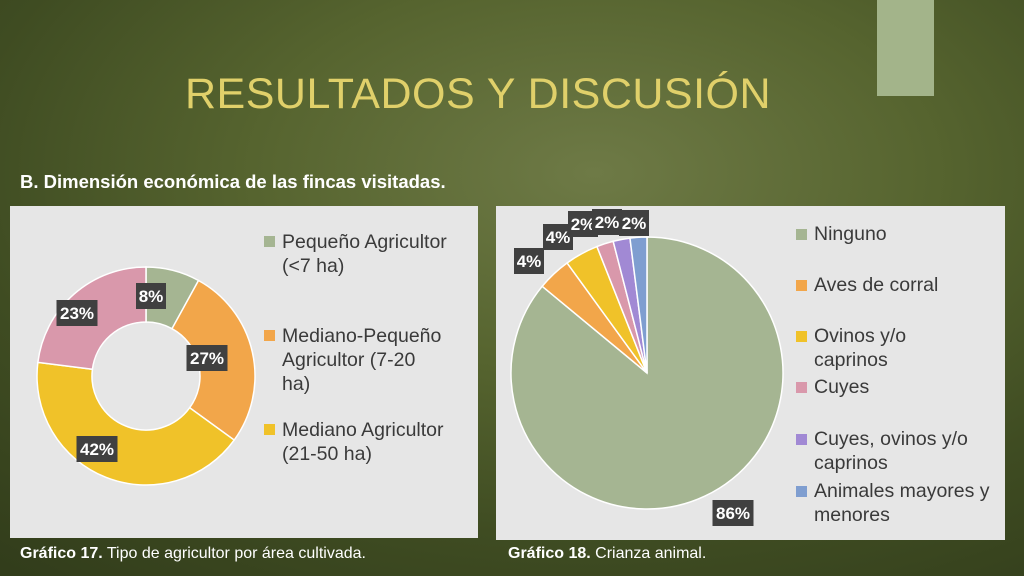 The width and height of the screenshot is (1024, 576). I want to click on pie-data-label-4: 2%, so click(607, 222).